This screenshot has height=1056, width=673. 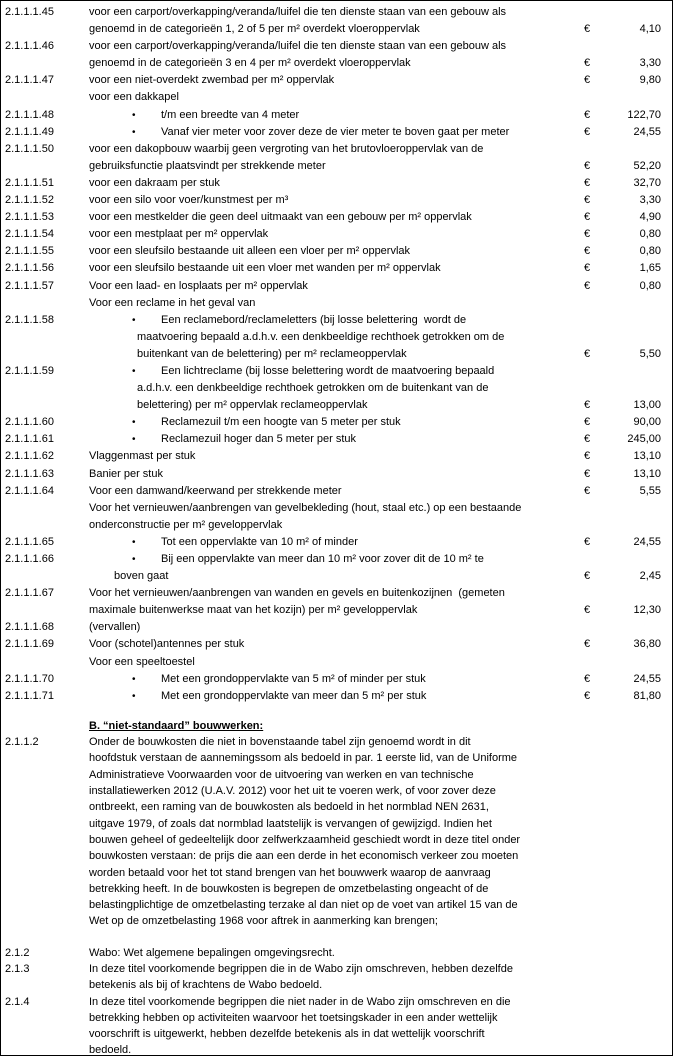 What do you see at coordinates (29, 541) in the screenshot?
I see `row-code: 2.1.1.1.65` at bounding box center [29, 541].